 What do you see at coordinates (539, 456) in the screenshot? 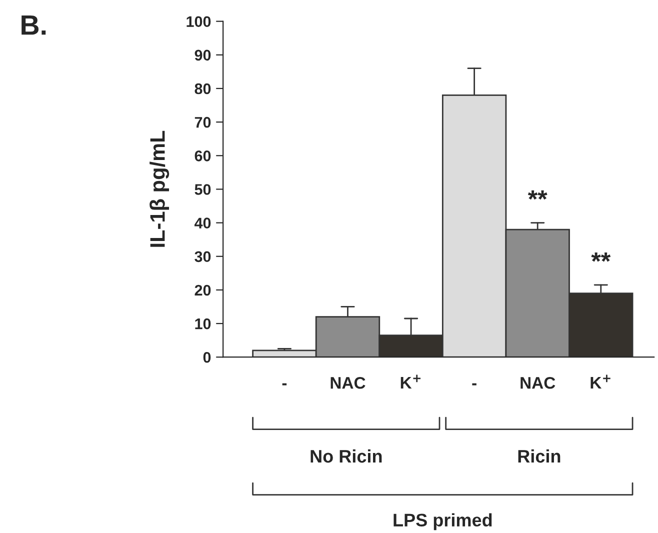
I see `text: Ricin` at bounding box center [539, 456].